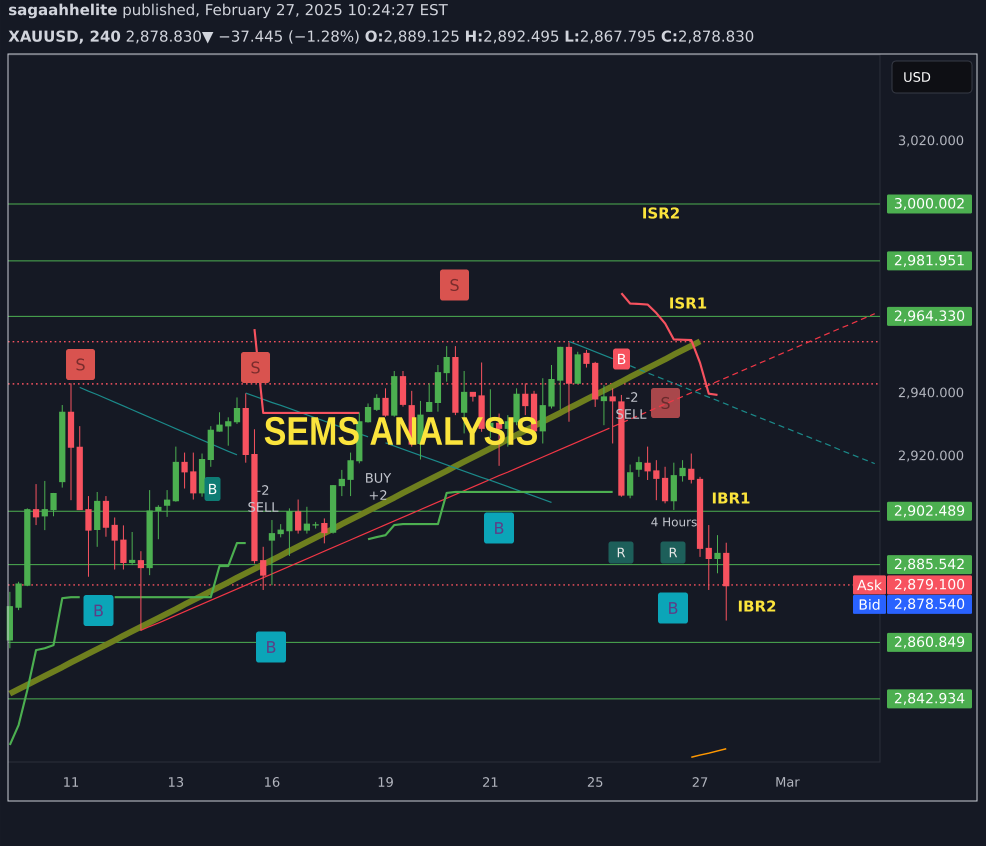 Image resolution: width=986 pixels, height=846 pixels. I want to click on ref-line-label: 2,981.951, so click(929, 260).